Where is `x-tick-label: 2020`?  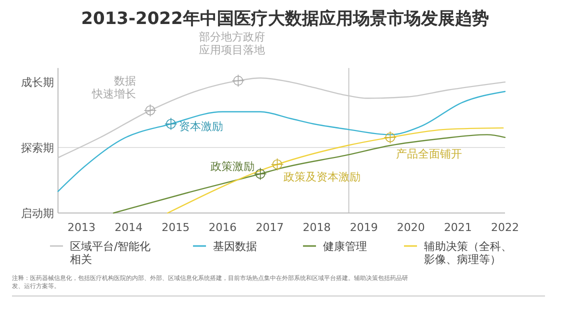 x-tick-label: 2020 is located at coordinates (410, 227).